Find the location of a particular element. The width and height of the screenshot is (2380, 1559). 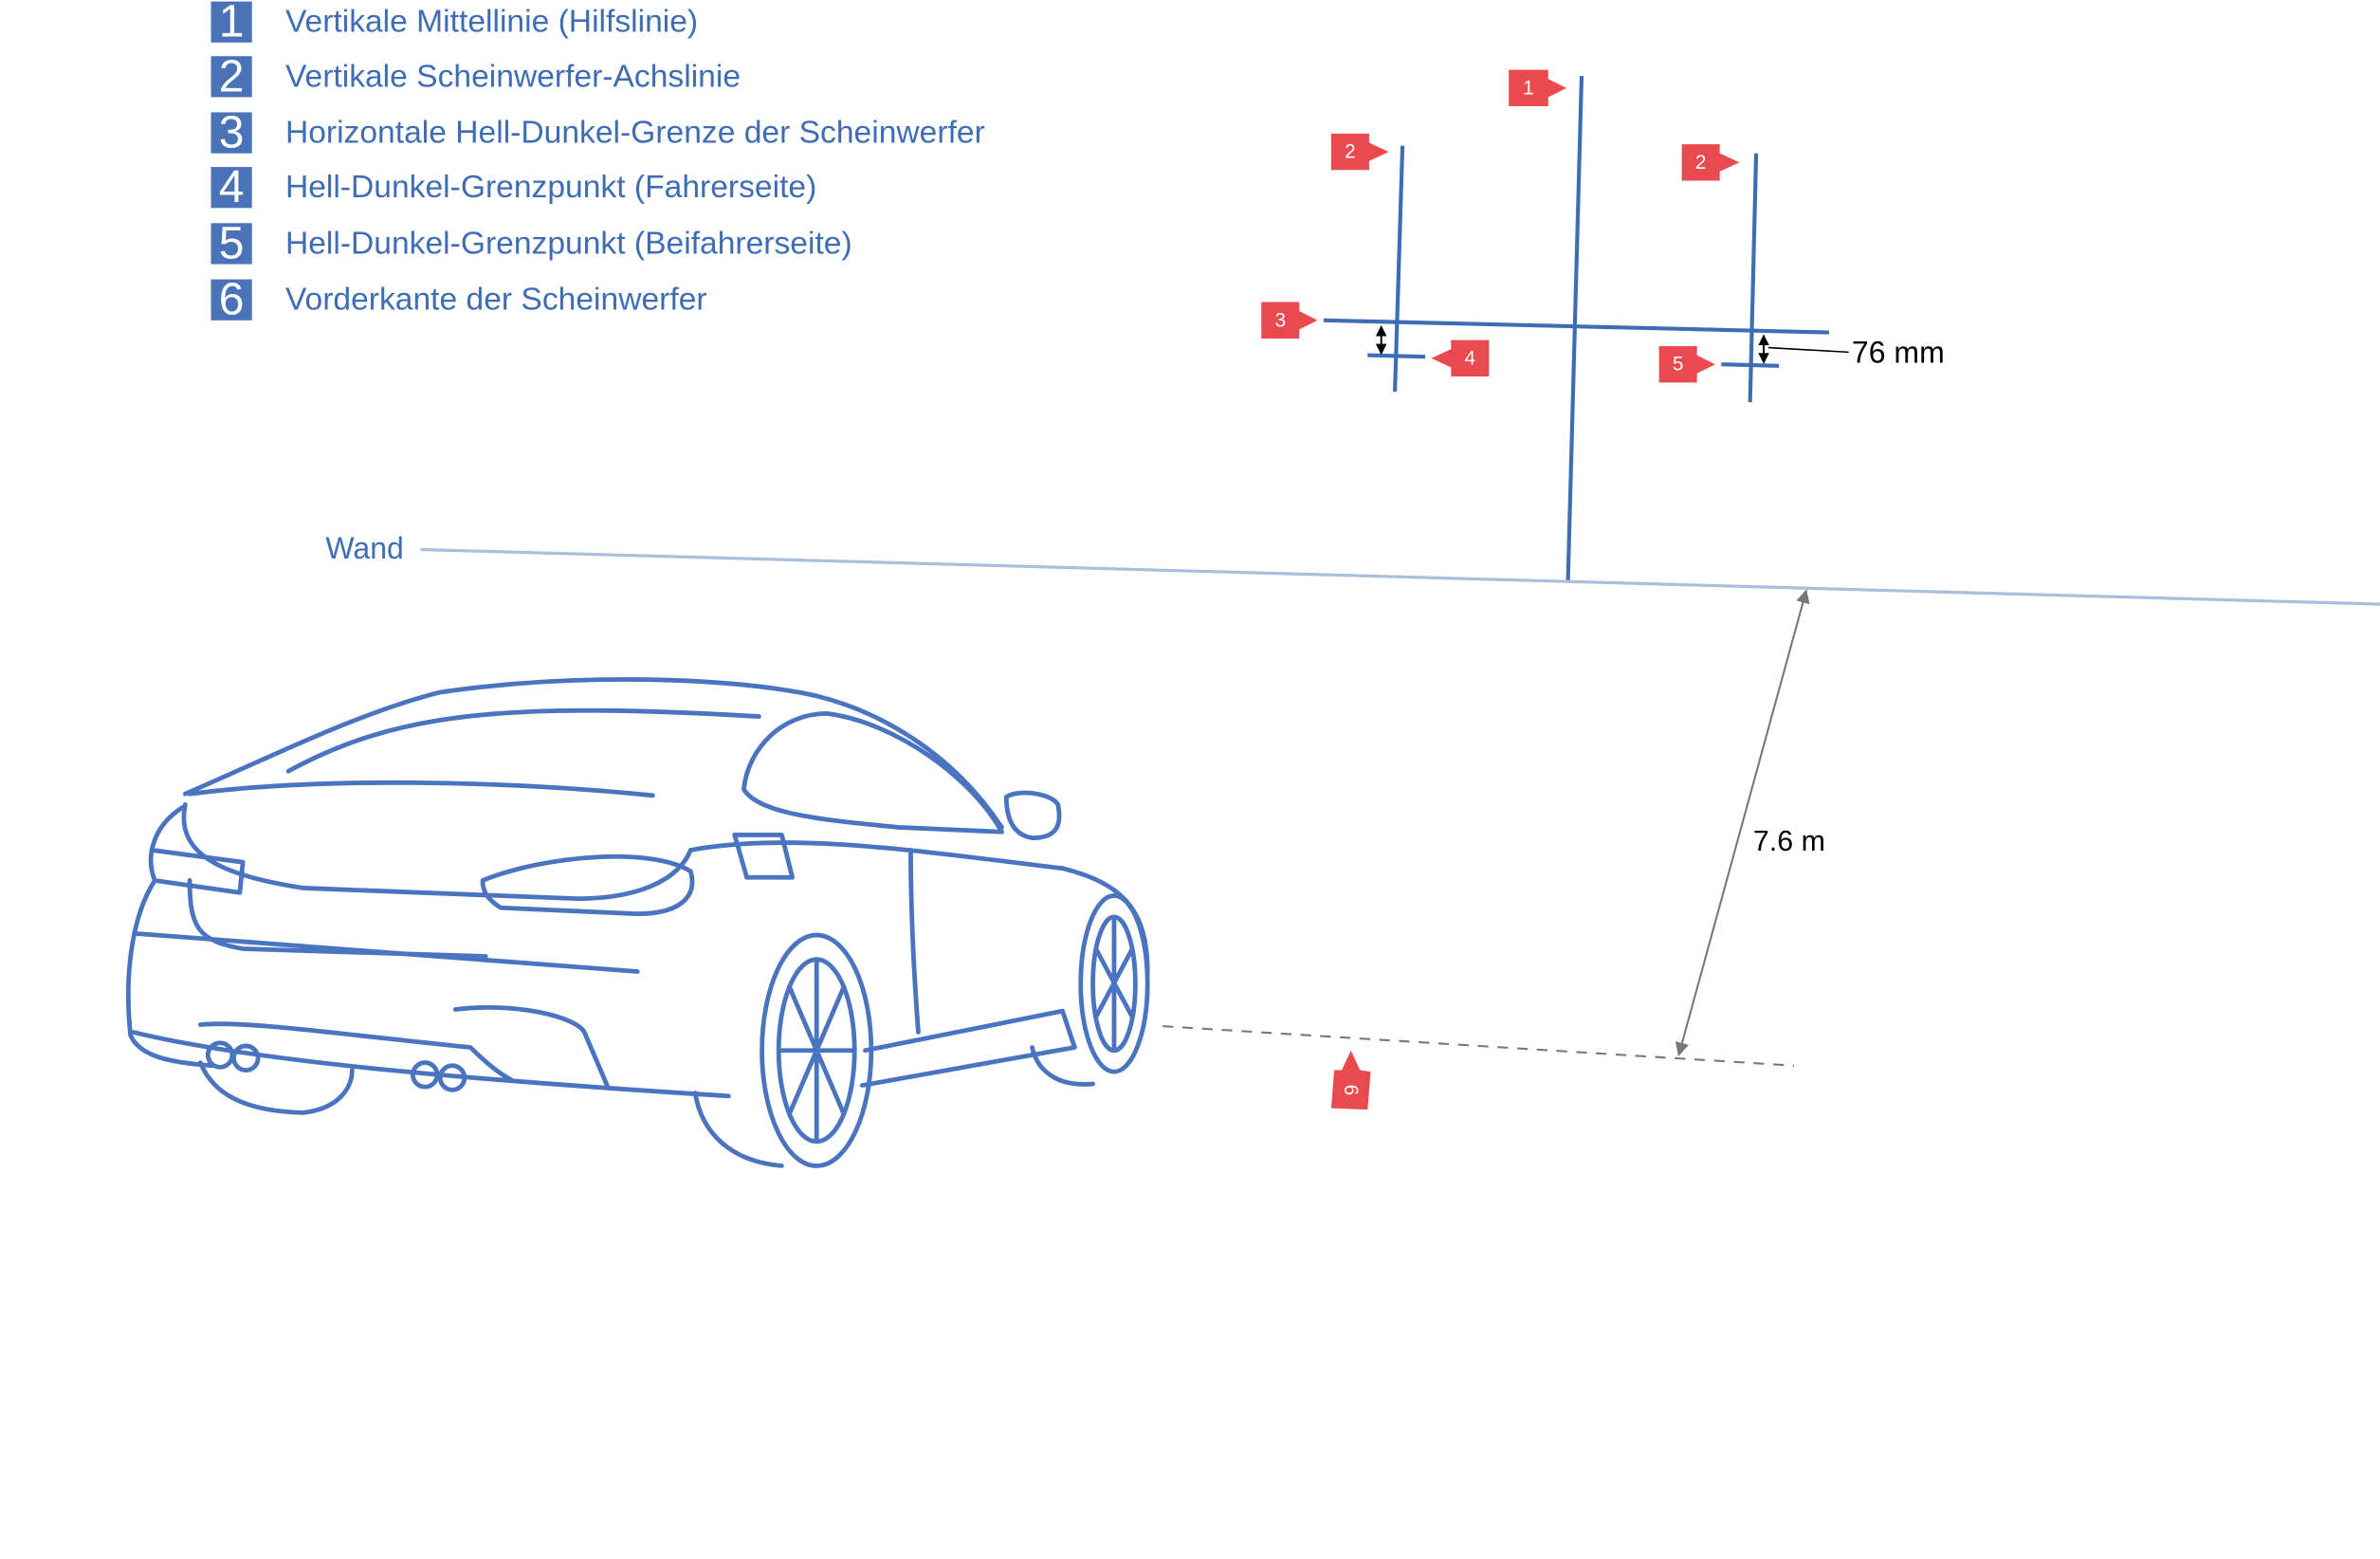

car-illustration is located at coordinates (637, 922).